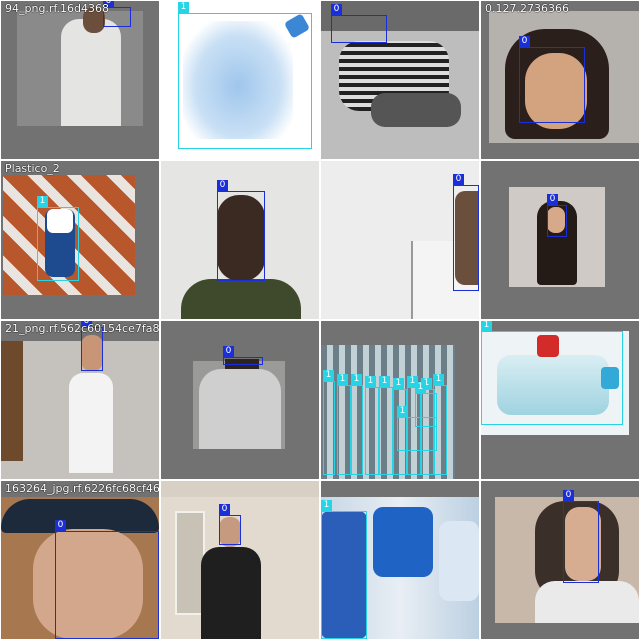 Image resolution: width=640 pixels, height=640 pixels. What do you see at coordinates (82, 488) in the screenshot?
I see `tile-filename: 163264_jpg.rf.6226fc68cf46` at bounding box center [82, 488].